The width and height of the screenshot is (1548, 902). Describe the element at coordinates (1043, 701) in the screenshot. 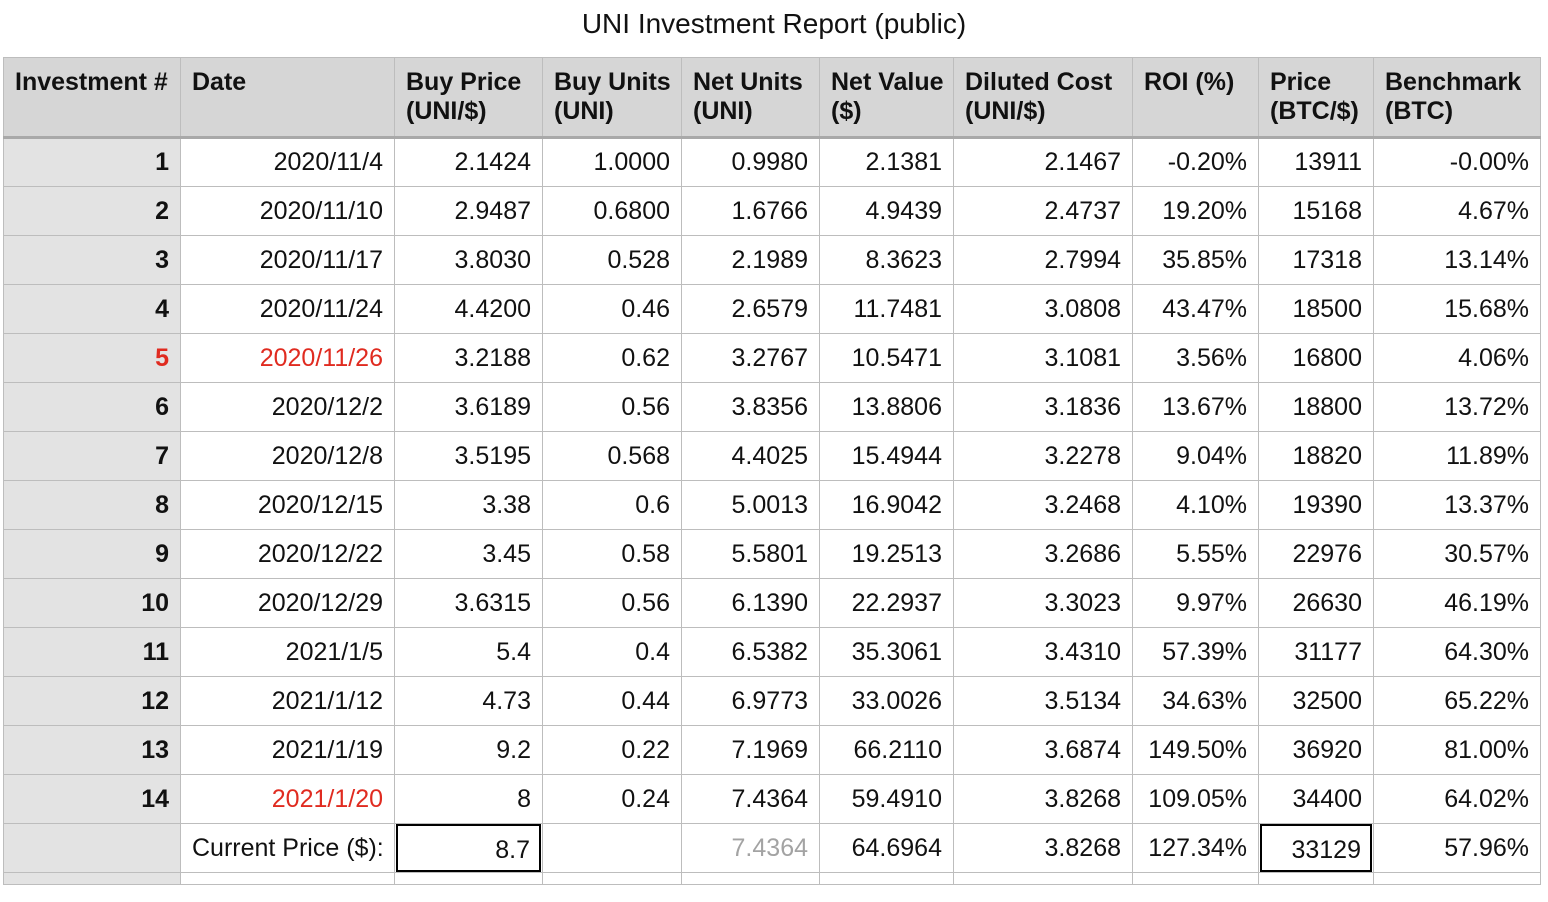

I see `cell-diluted-cost: 3.5134` at that location.